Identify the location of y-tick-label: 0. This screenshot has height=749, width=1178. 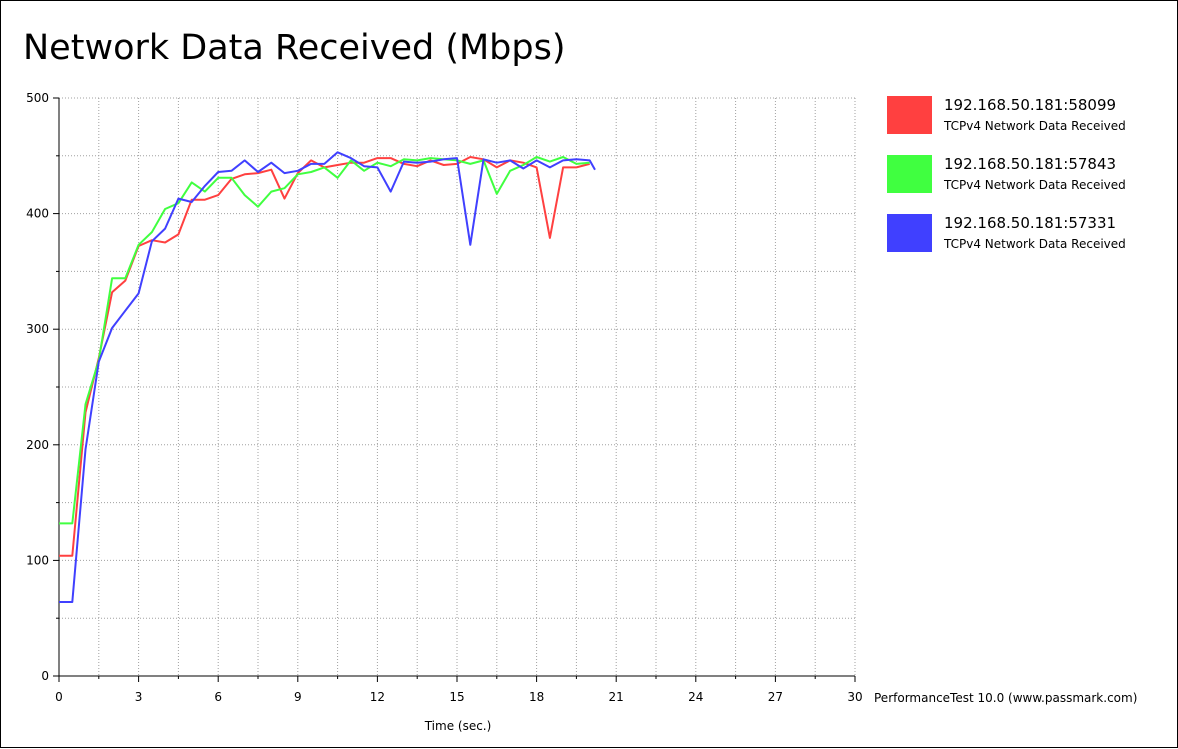
(45, 676).